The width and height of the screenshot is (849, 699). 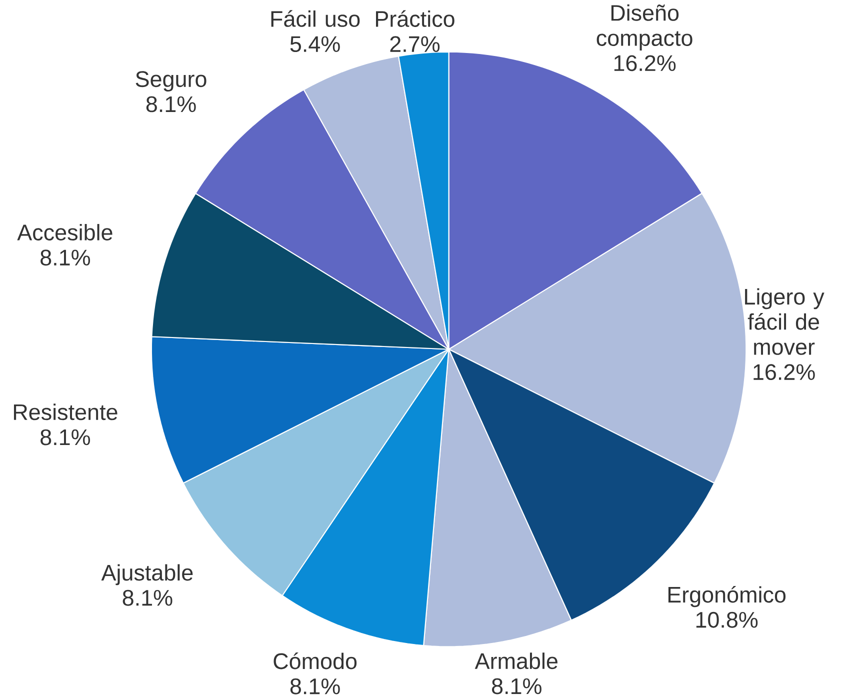 What do you see at coordinates (315, 19) in the screenshot?
I see `slice-label: Fácil uso` at bounding box center [315, 19].